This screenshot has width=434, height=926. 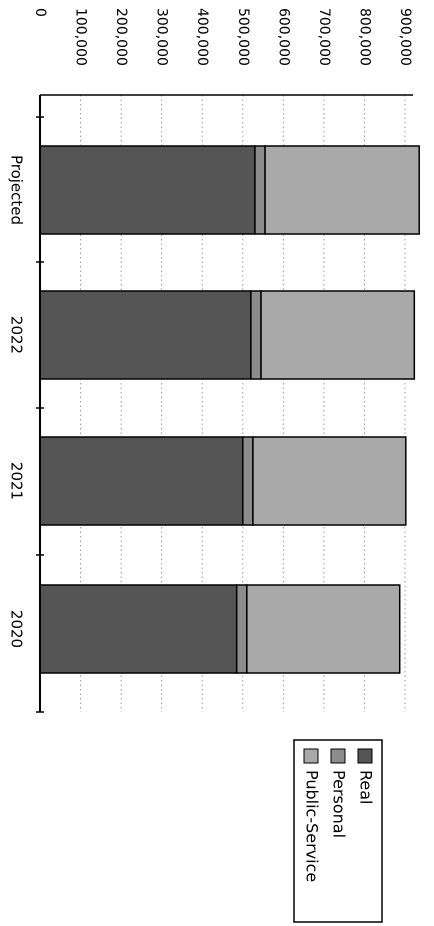 I want to click on bar-projected-personal, so click(x=260, y=190).